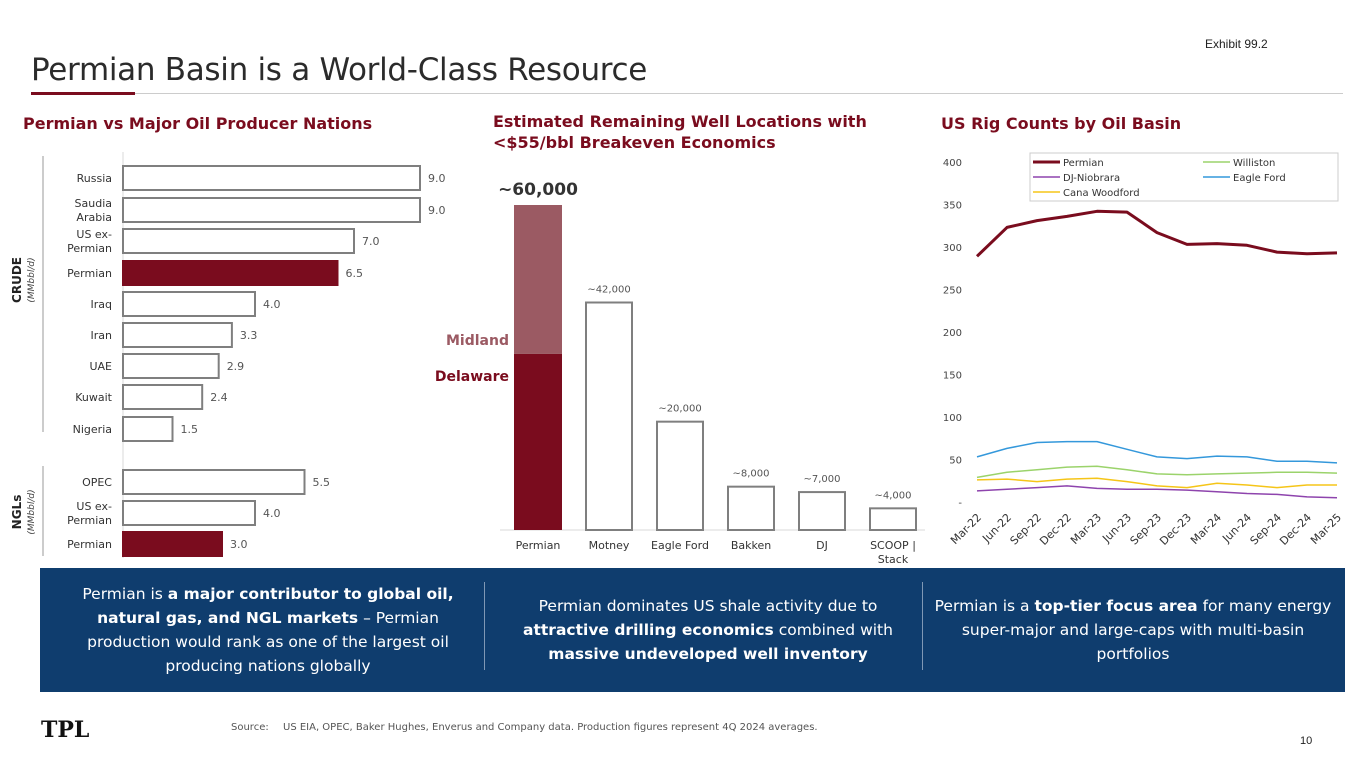 Image resolution: width=1365 pixels, height=768 pixels. What do you see at coordinates (1266, 529) in the screenshot?
I see `x-tick-label: Sep-24` at bounding box center [1266, 529].